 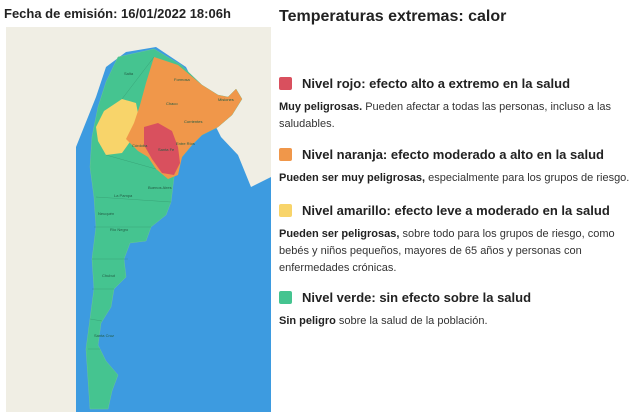 What do you see at coordinates (339, 234) in the screenshot?
I see `level-description-strong: Pueden ser peligrosas,` at bounding box center [339, 234].